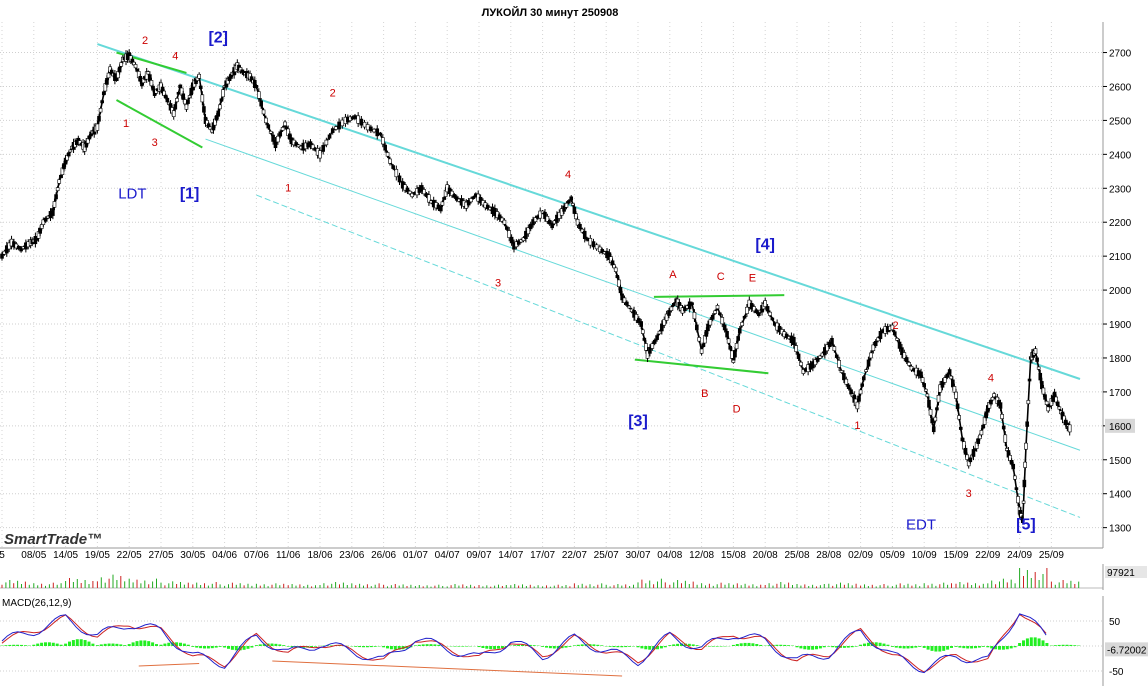 The width and height of the screenshot is (1148, 700). What do you see at coordinates (126, 124) in the screenshot?
I see `wave-label: 1` at bounding box center [126, 124].